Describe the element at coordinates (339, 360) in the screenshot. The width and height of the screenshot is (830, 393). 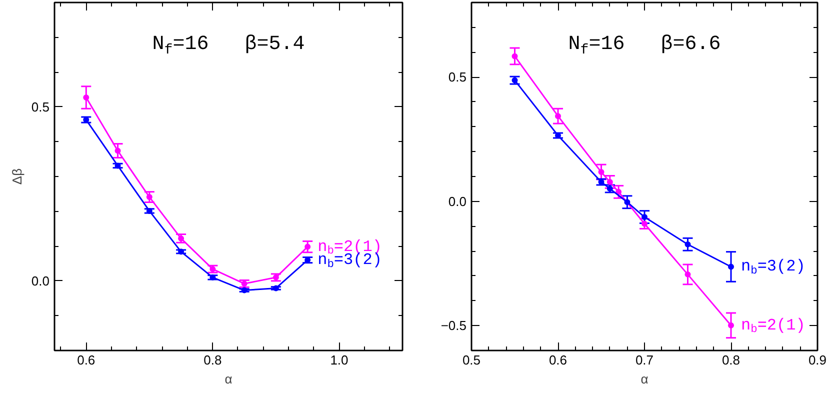
I see `x-tick-label: 1.0` at that location.